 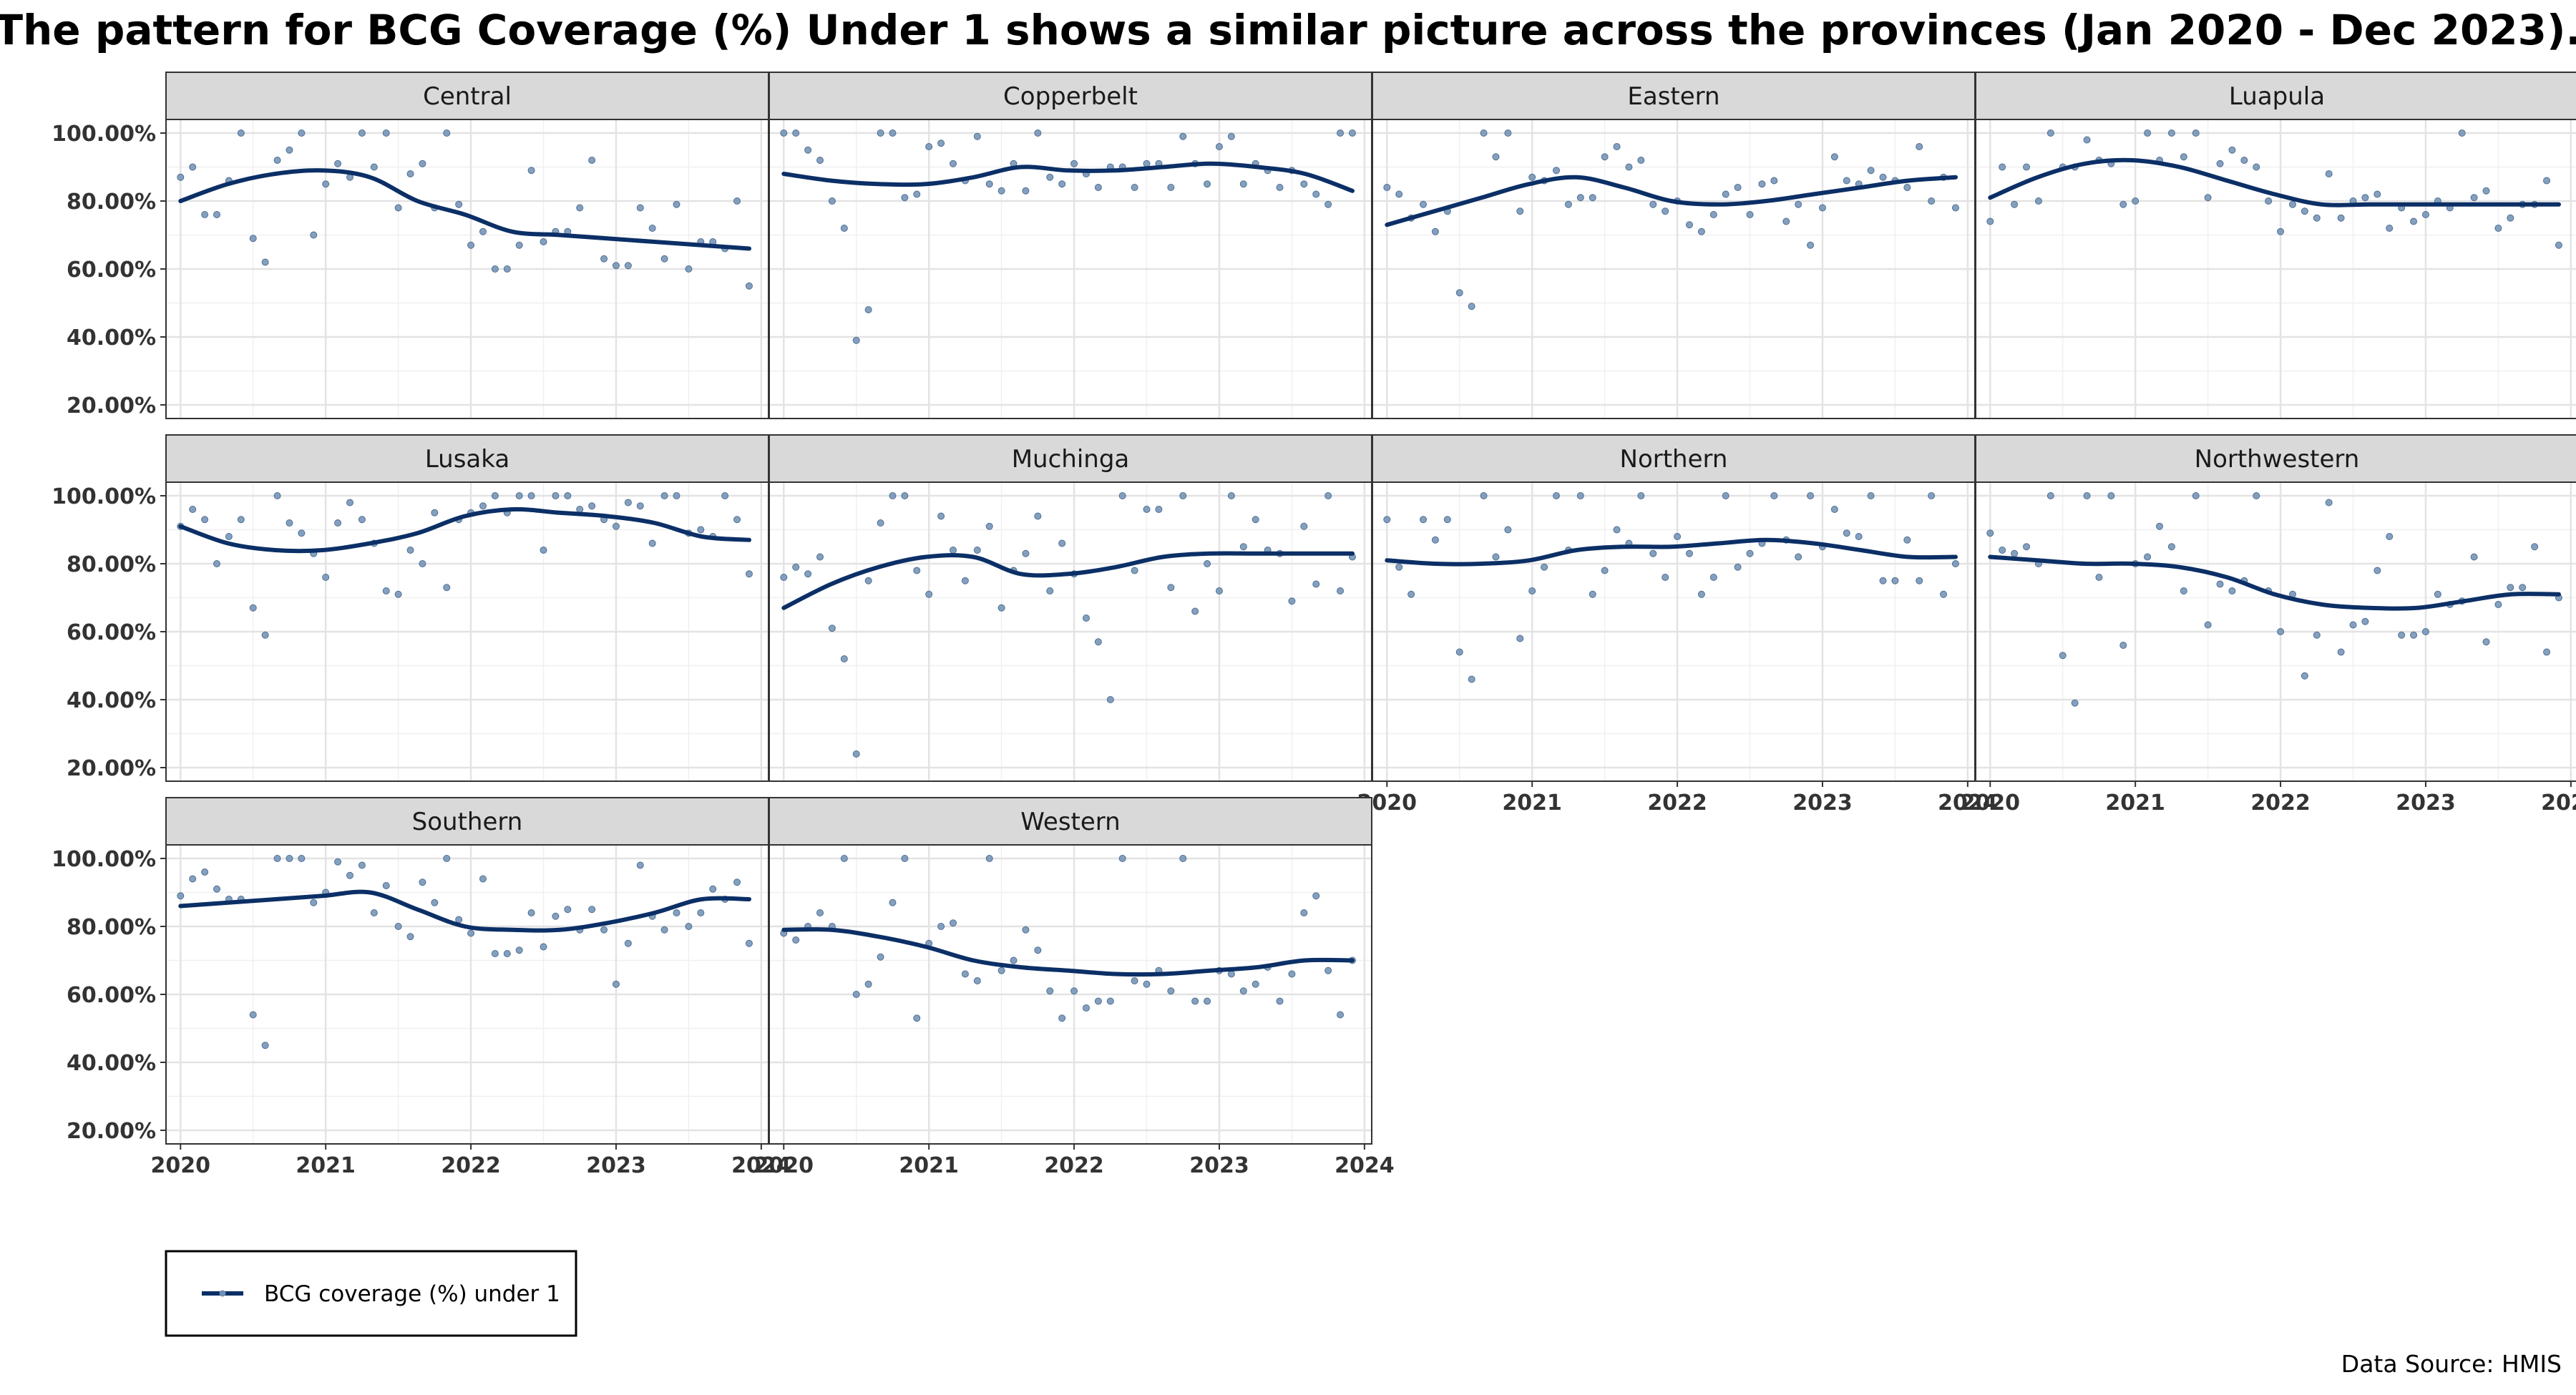 What do you see at coordinates (1673, 97) in the screenshot?
I see `strip-label-eastern: Eastern` at bounding box center [1673, 97].